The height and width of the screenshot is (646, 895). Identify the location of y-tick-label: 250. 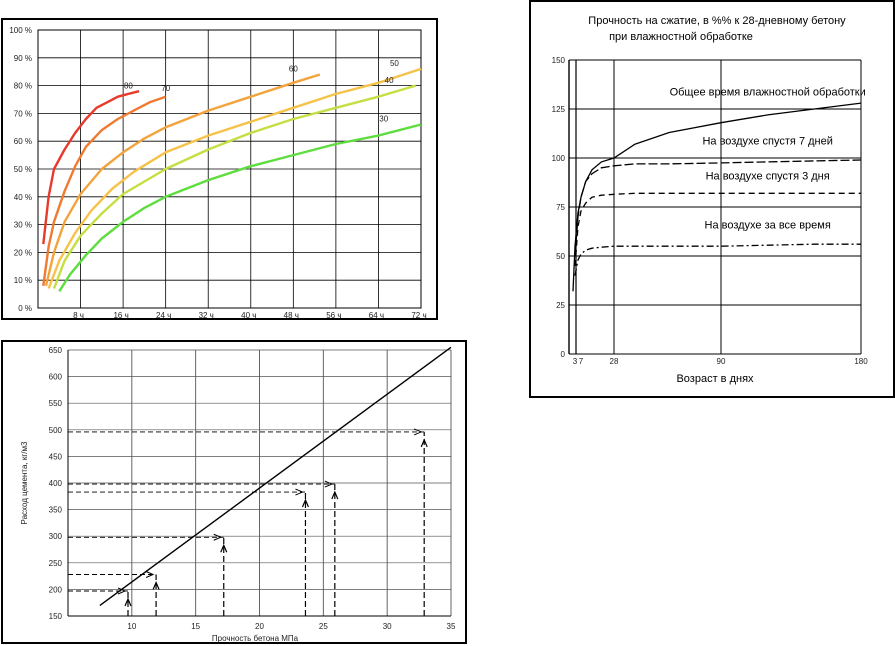
(56, 563).